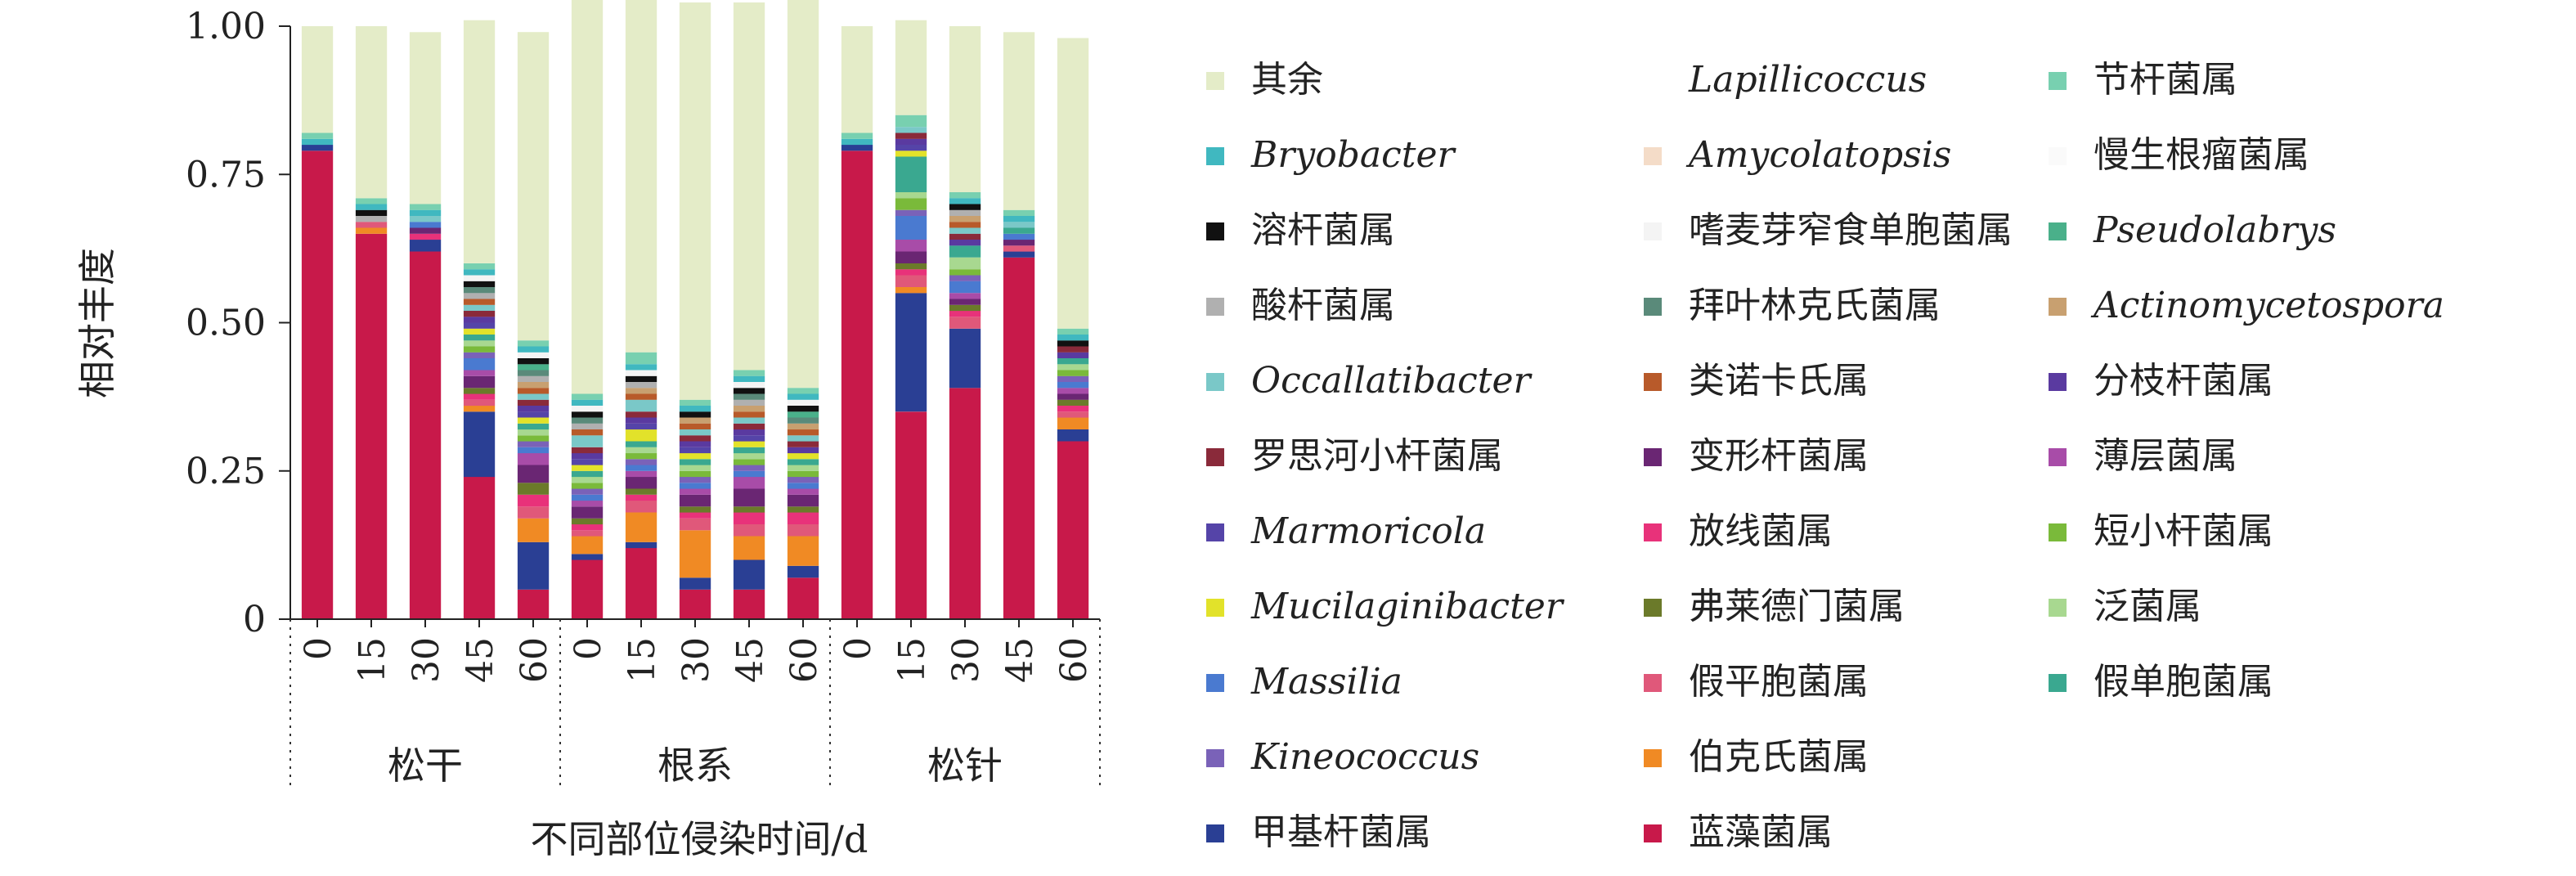  I want to click on legend-label: Pseudolabrys, so click(2214, 230).